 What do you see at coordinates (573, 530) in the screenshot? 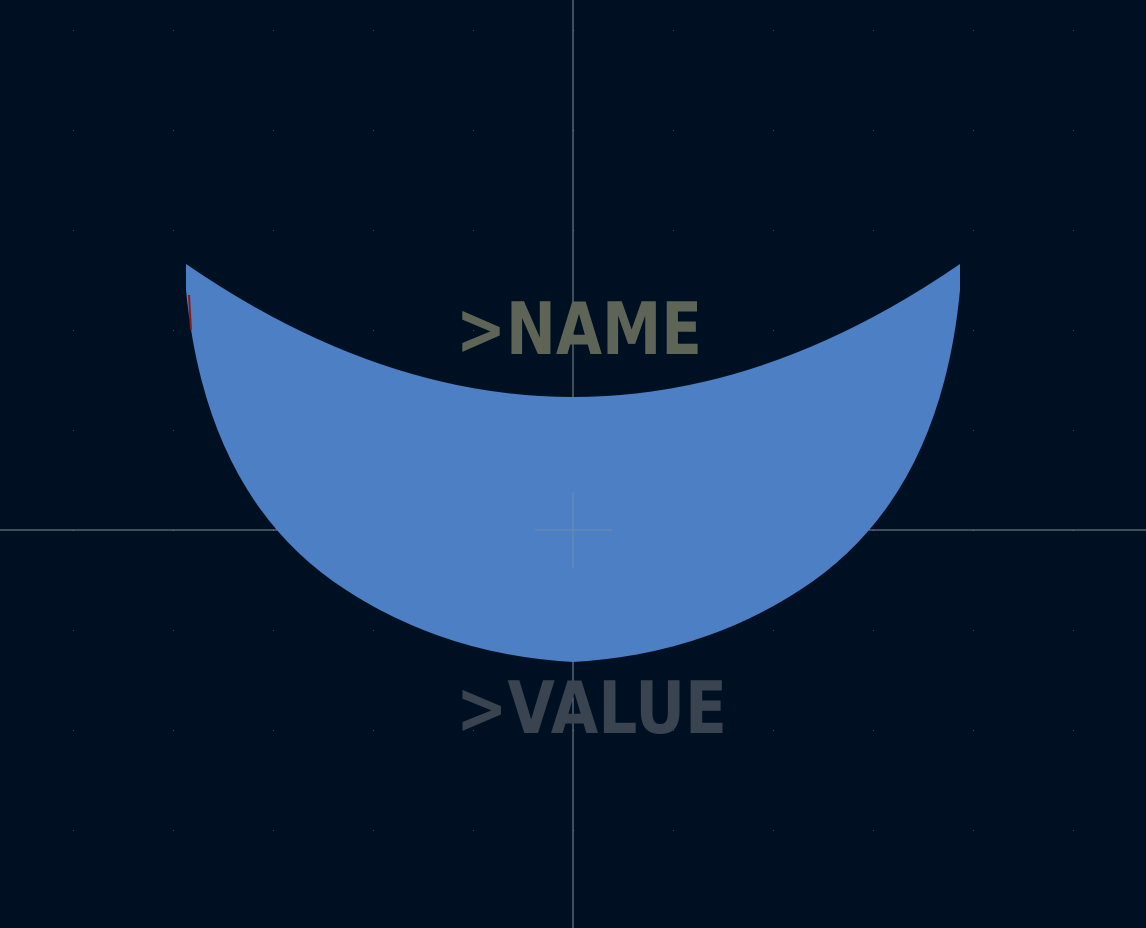
I see `origin-anchor-cross` at bounding box center [573, 530].